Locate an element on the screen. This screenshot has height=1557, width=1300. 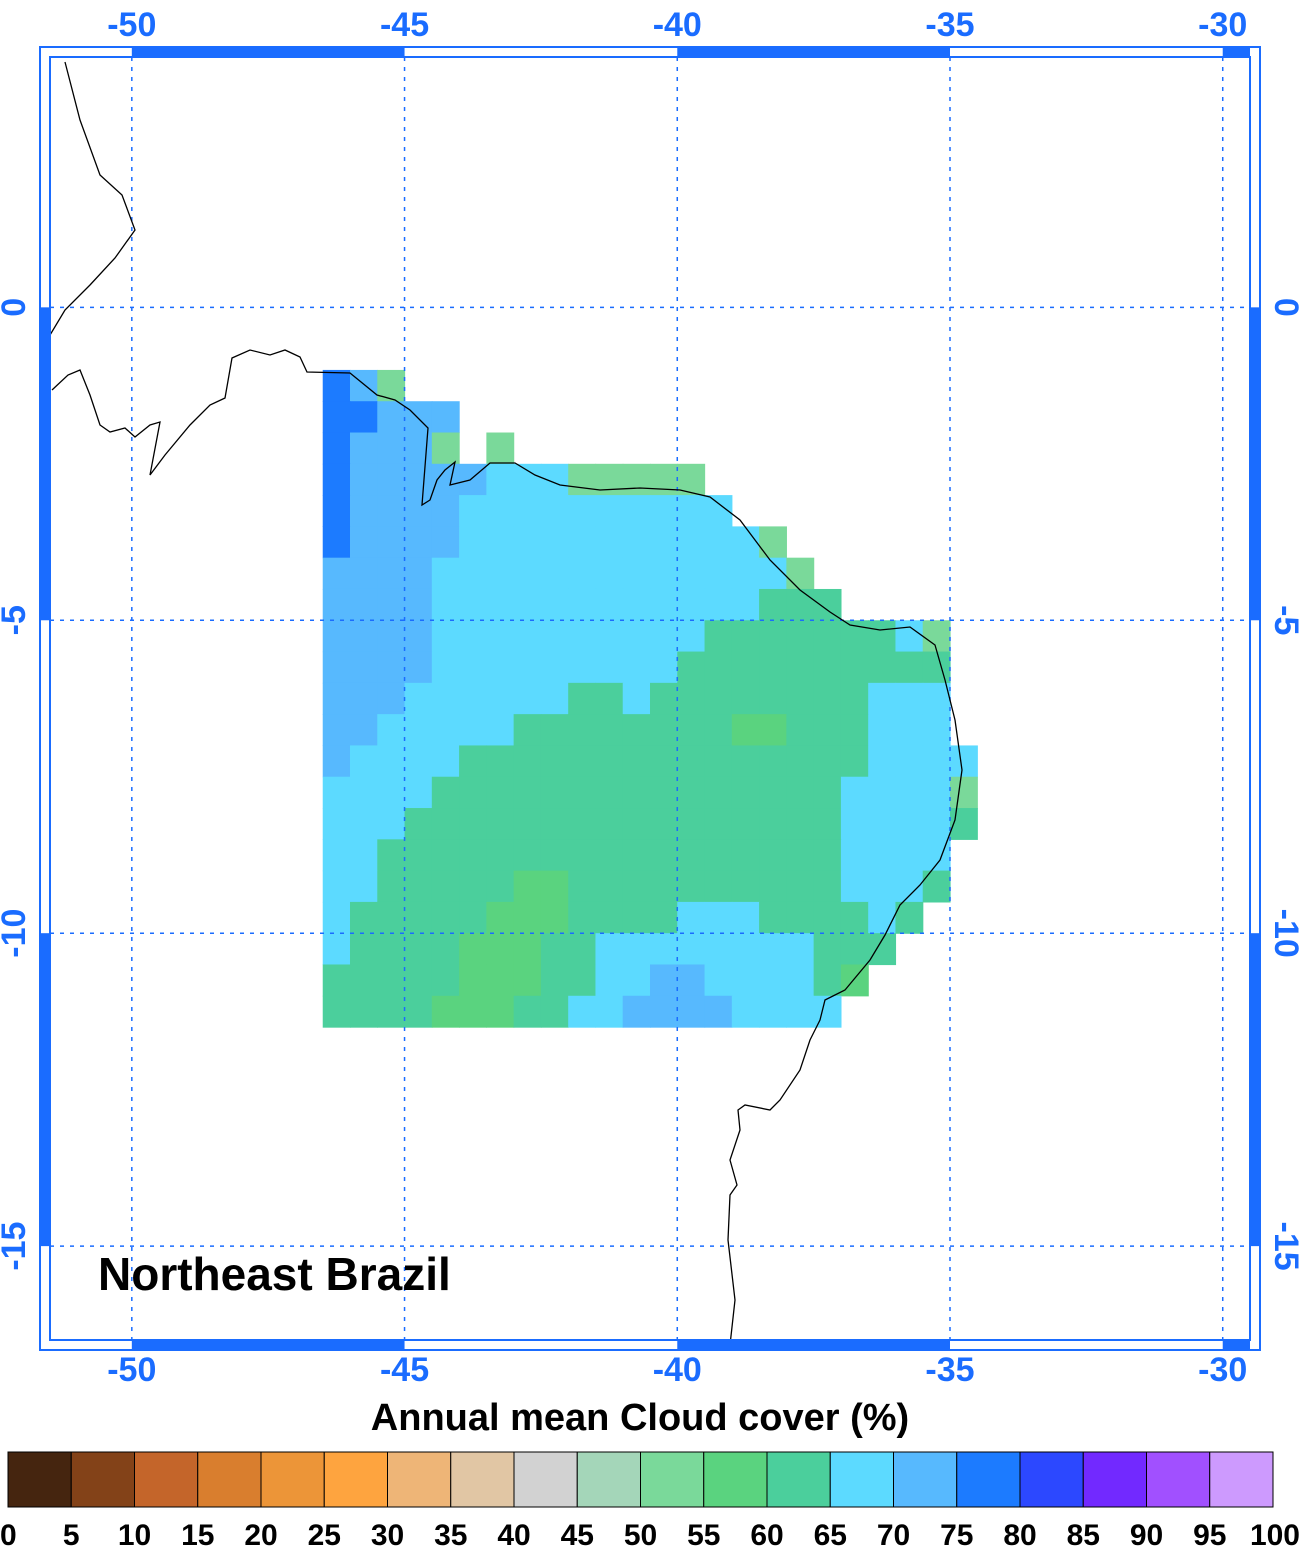
colorbar-tick-label: 90 is located at coordinates (1146, 1535).